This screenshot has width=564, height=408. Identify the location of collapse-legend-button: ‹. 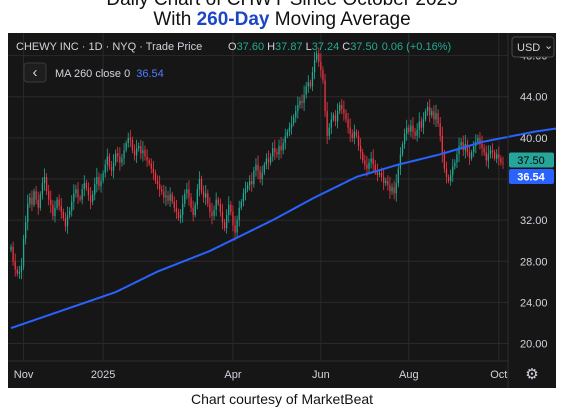
(35, 72).